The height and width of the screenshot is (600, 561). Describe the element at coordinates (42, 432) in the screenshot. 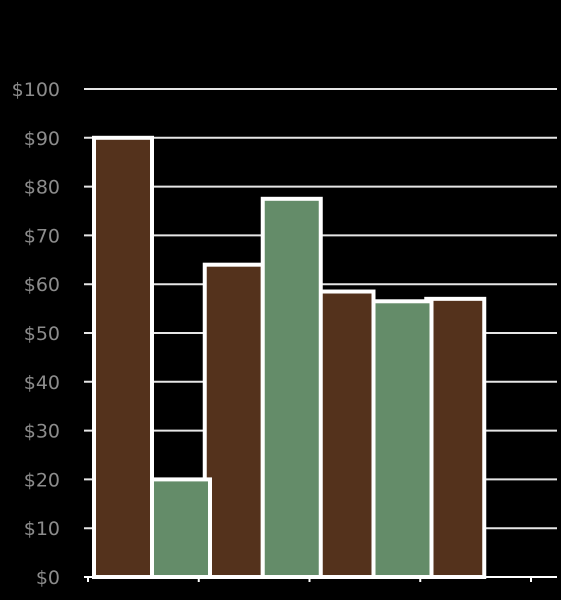

I see `y-tick-label: $30` at that location.